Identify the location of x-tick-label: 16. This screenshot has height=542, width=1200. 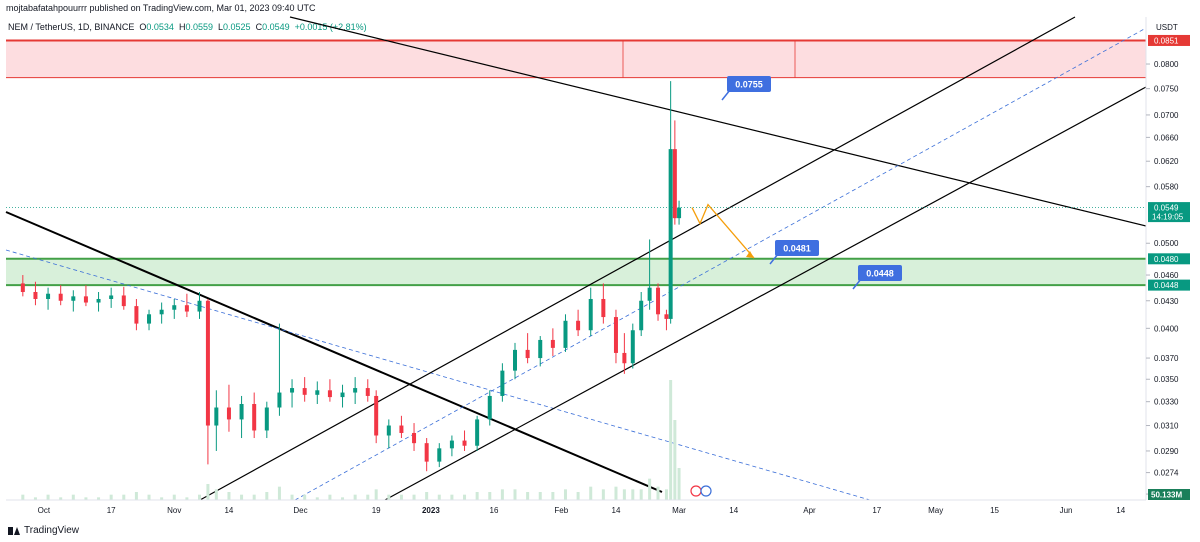
(494, 510).